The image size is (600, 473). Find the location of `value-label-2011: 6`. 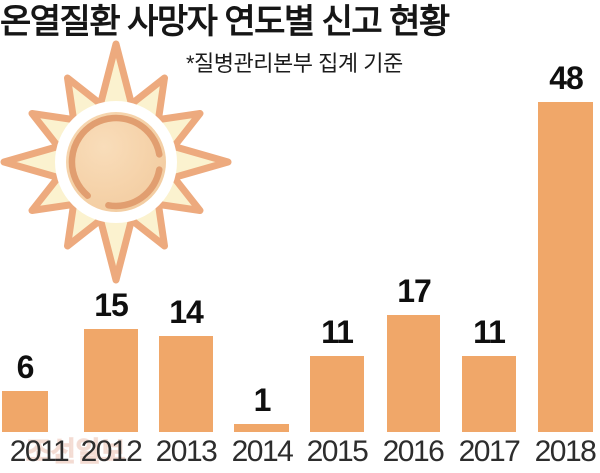

value-label-2011: 6 is located at coordinates (25, 367).